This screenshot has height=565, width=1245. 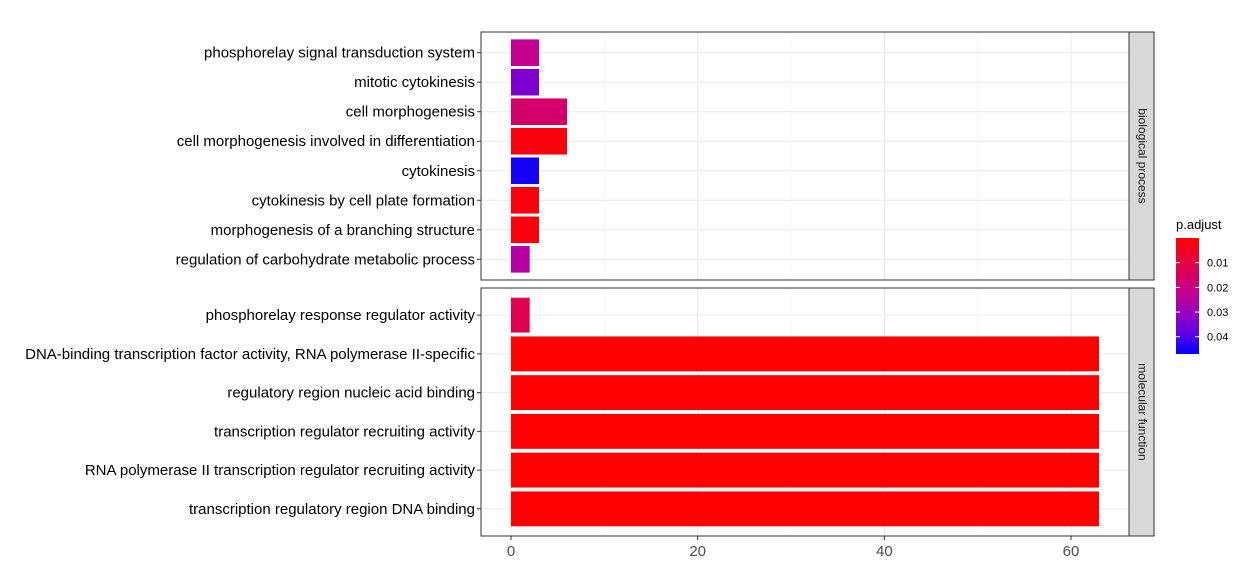 I want to click on x-axis: 0 20 40 60, so click(x=793, y=548).